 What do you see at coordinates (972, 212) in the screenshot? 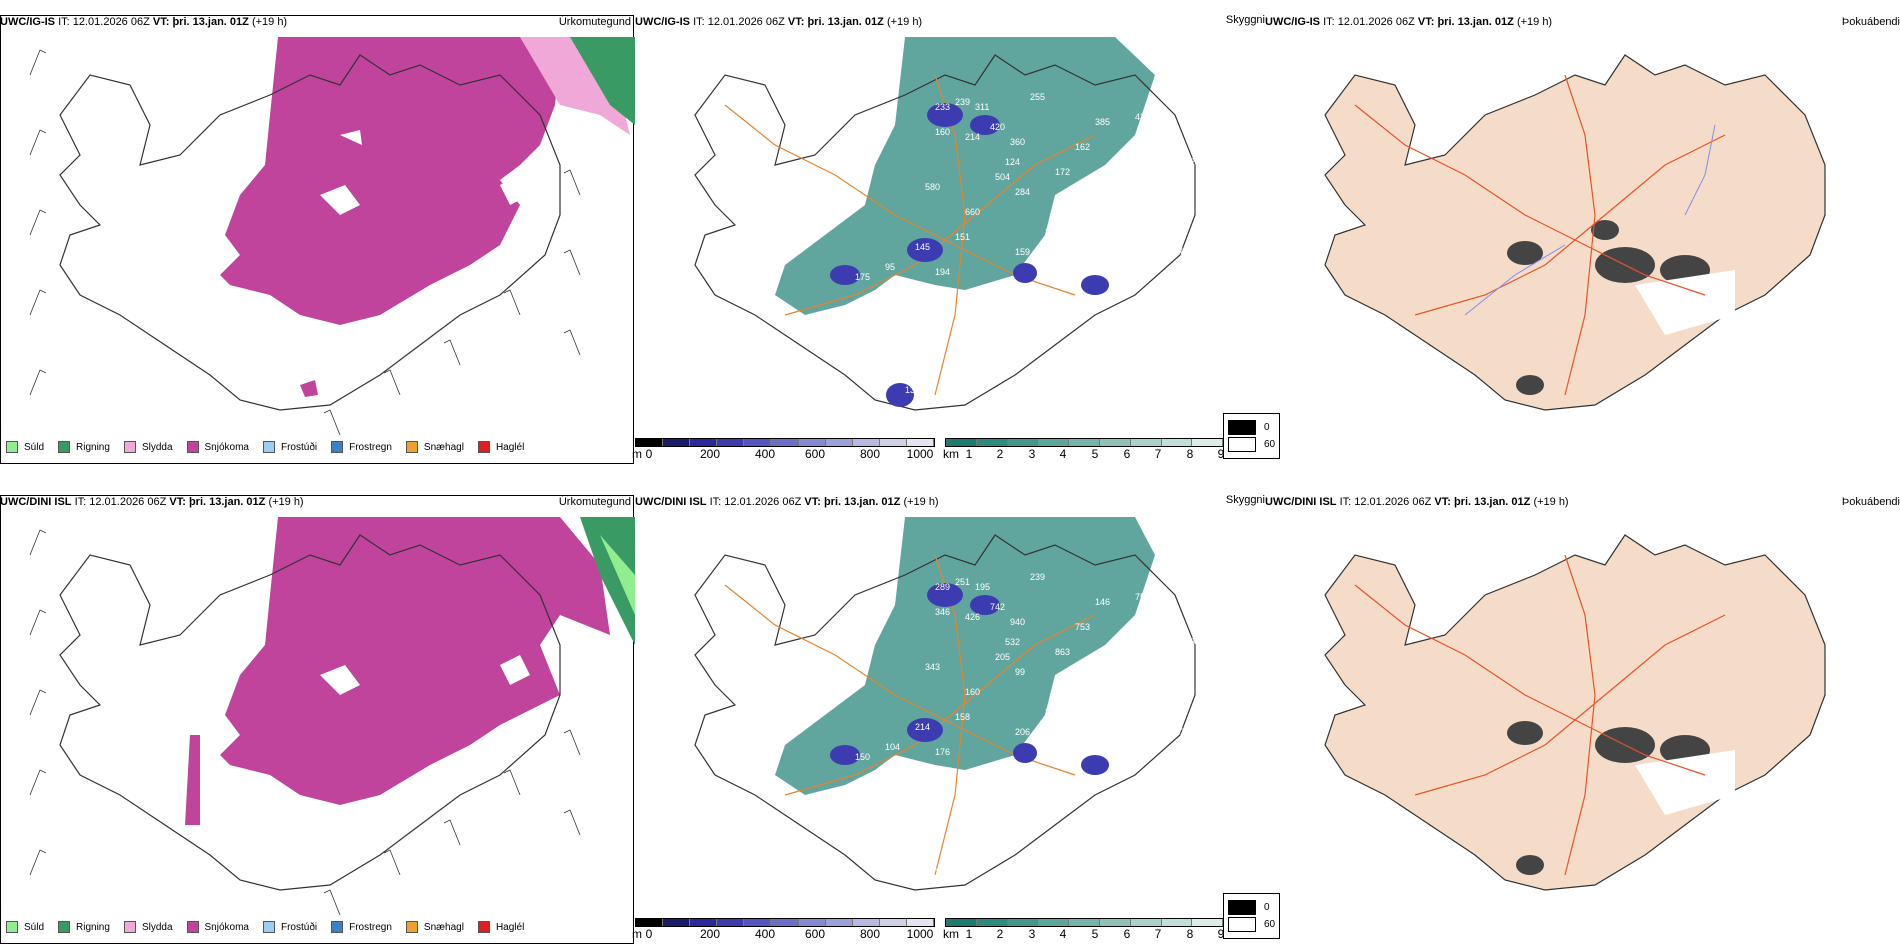
I see `cloud-value-label: 660` at bounding box center [972, 212].